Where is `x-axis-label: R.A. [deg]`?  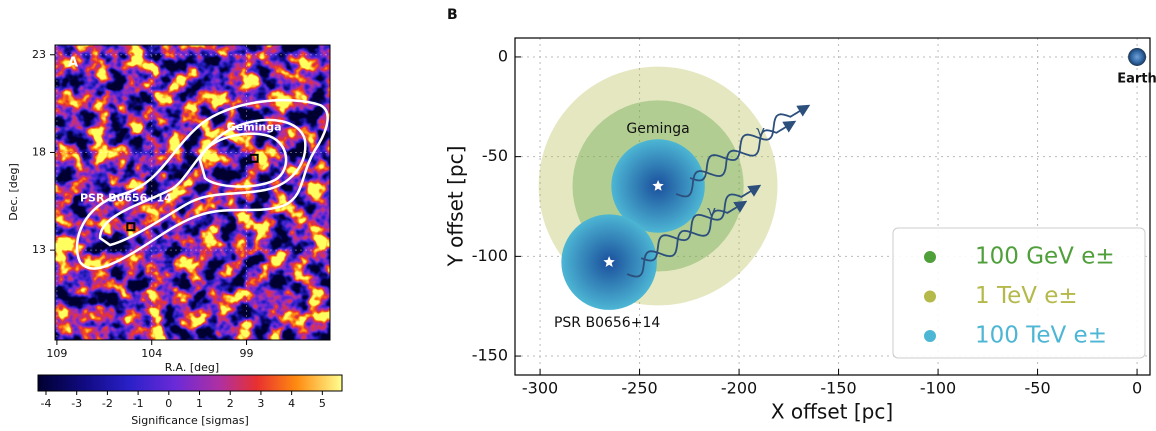 x-axis-label: R.A. [deg] is located at coordinates (192, 367).